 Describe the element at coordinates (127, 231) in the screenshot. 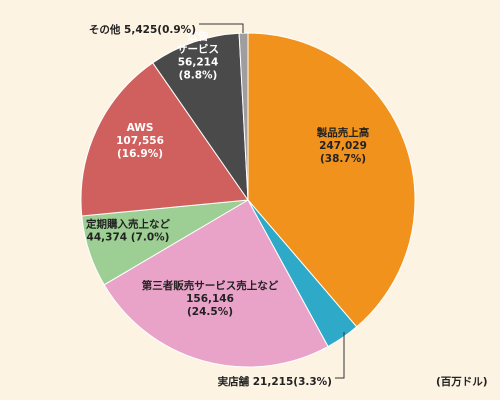

I see `slice-label-3: 定期購入売上など 44,374 (7.0%)` at that location.